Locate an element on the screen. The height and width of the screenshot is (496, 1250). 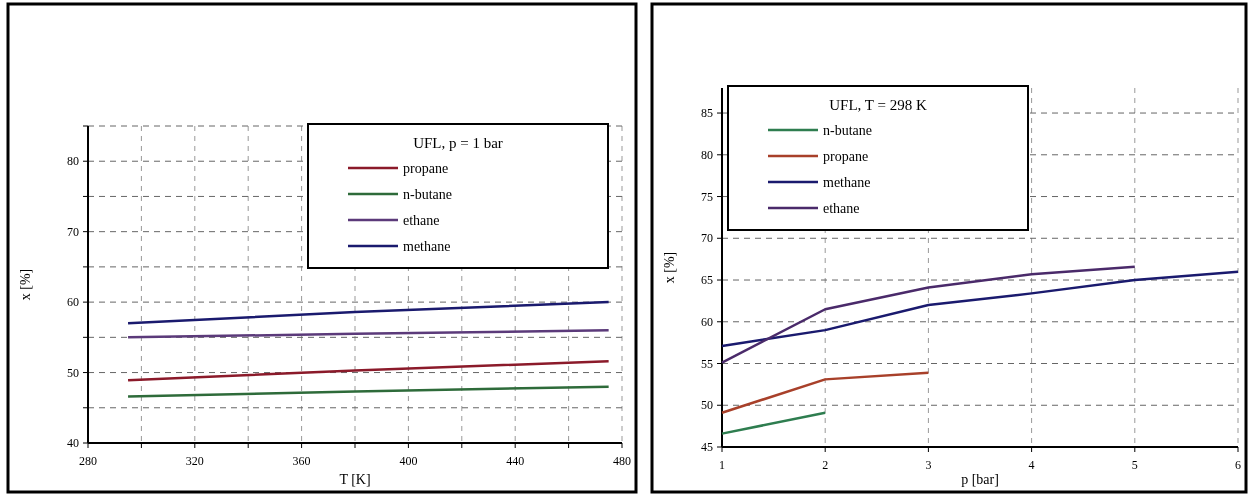
x-tick-label: 1 is located at coordinates (722, 465).